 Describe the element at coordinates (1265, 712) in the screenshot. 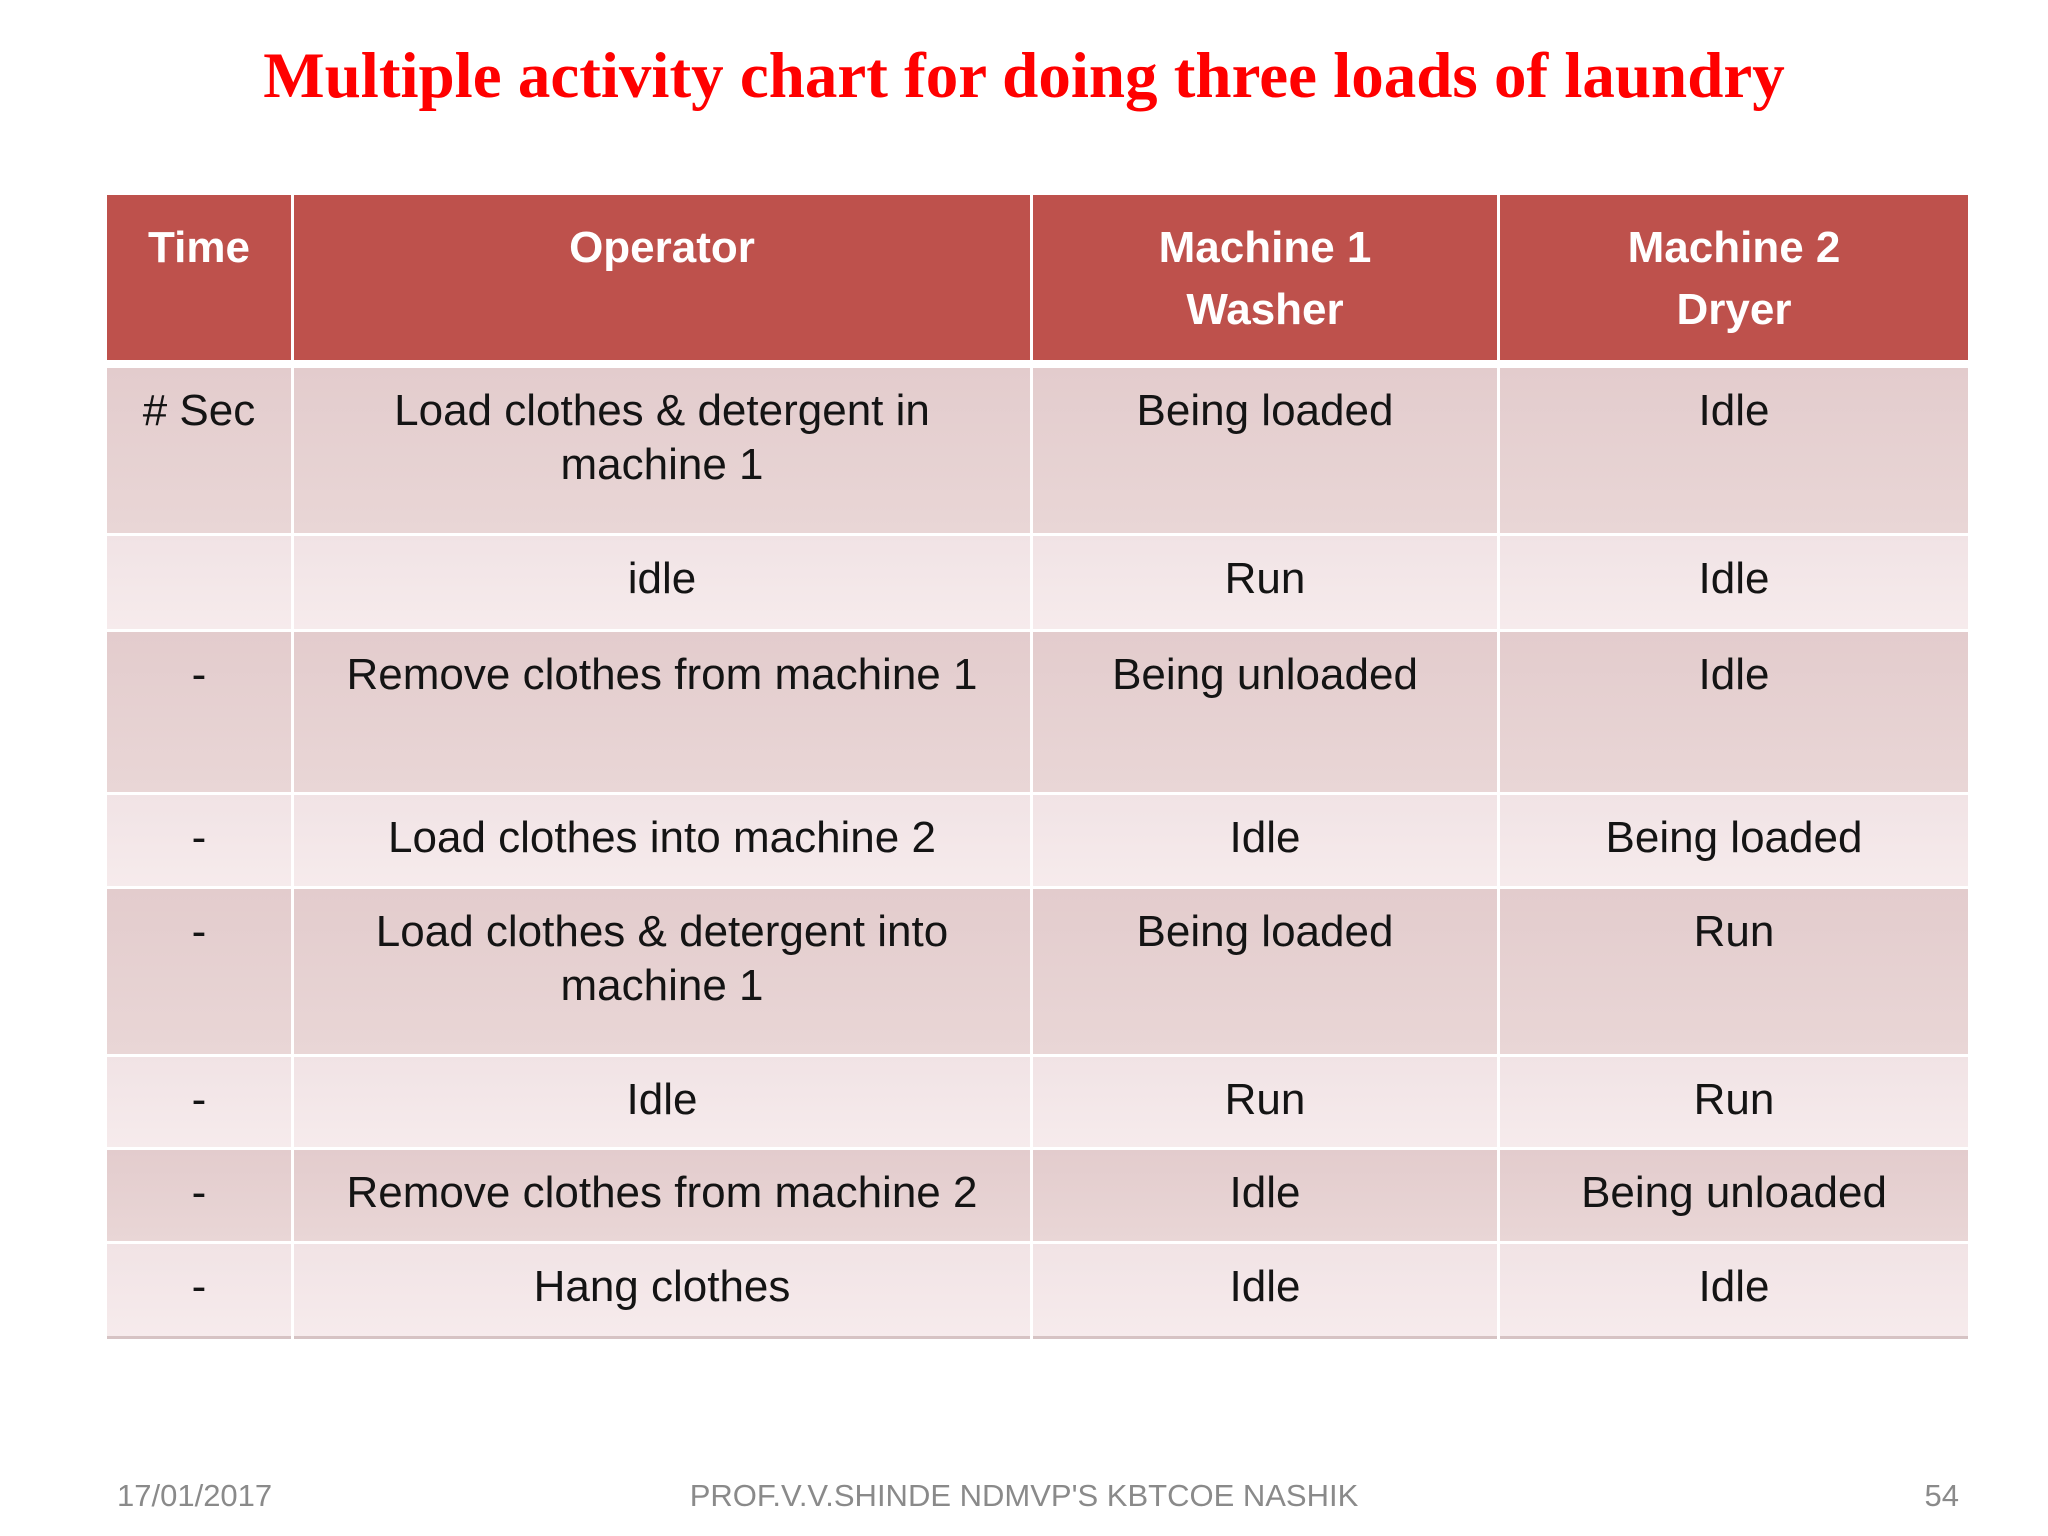

I see `cell-machine1: Being unloaded` at that location.